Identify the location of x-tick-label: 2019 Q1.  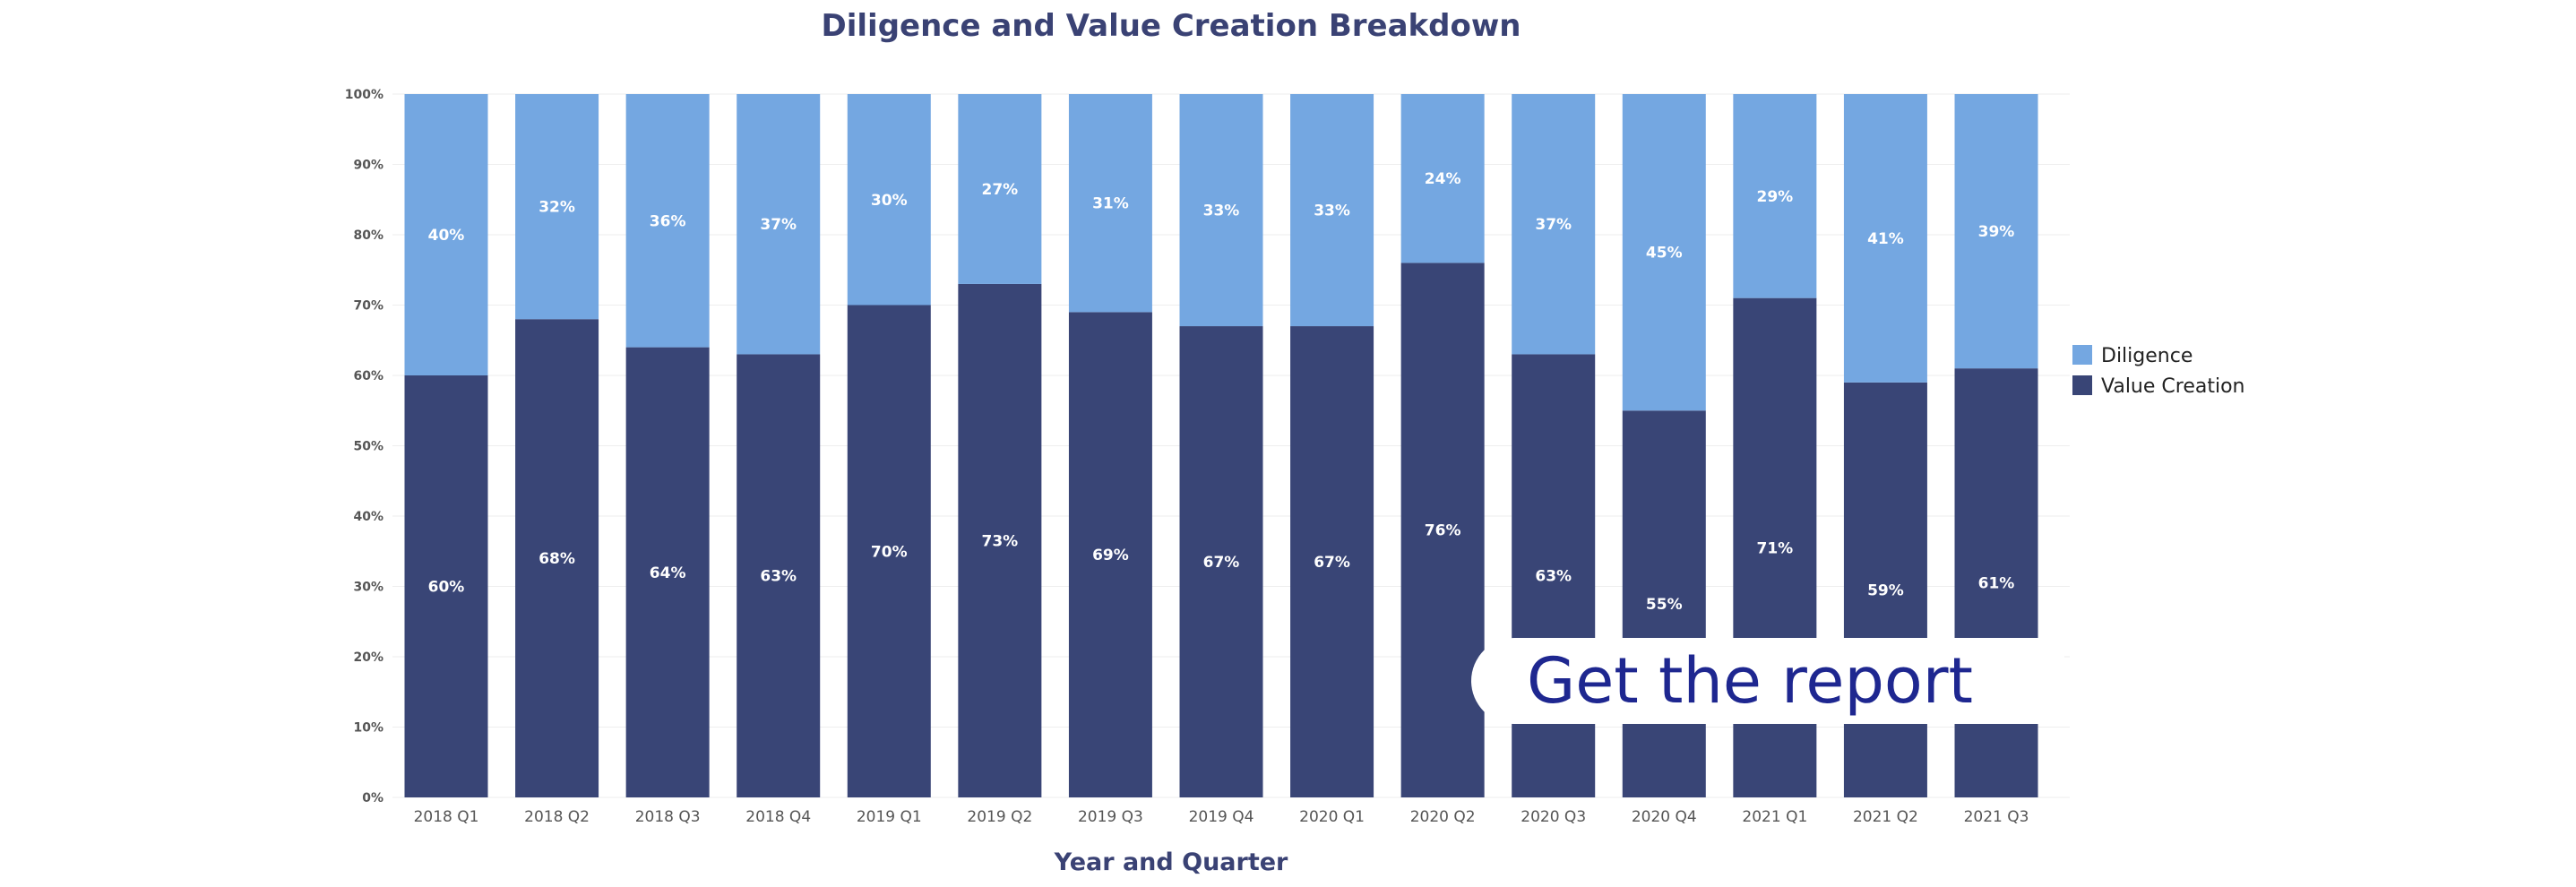
(890, 817).